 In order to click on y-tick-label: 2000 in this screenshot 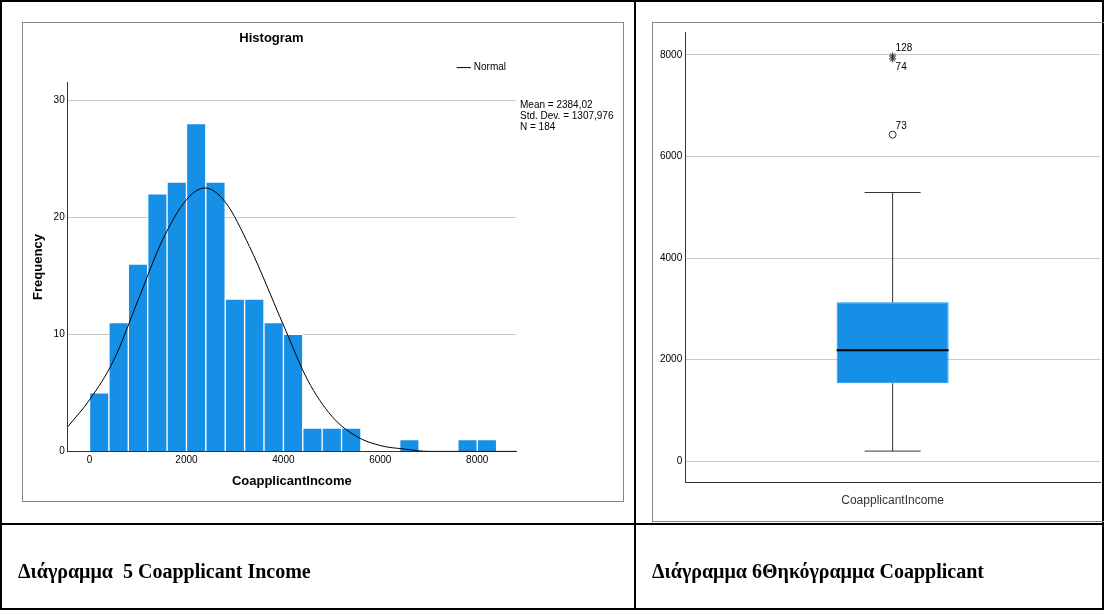, I will do `click(671, 359)`.